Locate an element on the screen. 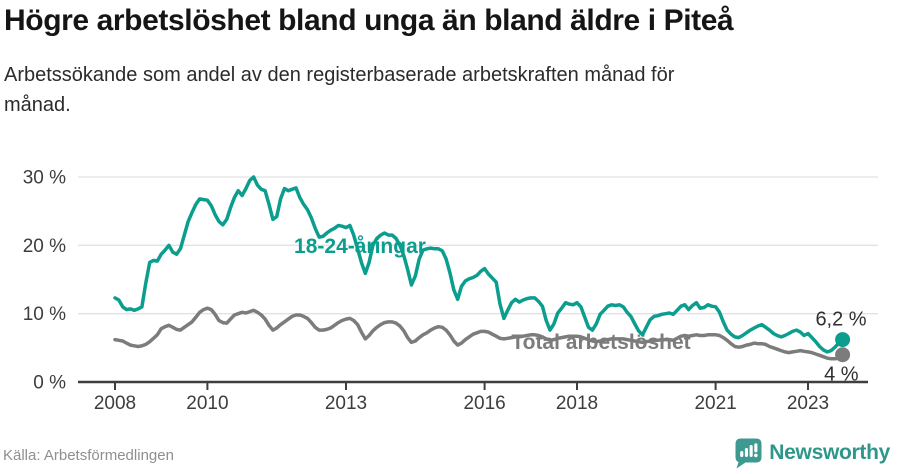 Image resolution: width=900 pixels, height=474 pixels. source-note: Källa: Arbetsförmedlingen is located at coordinates (88, 455).